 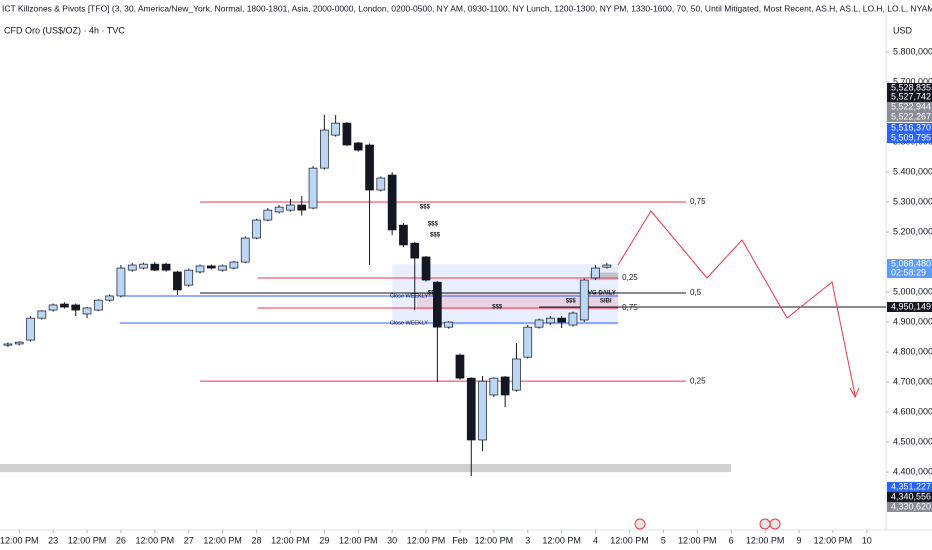 What do you see at coordinates (912, 171) in the screenshot?
I see `y-tick-label: 5.400,000` at bounding box center [912, 171].